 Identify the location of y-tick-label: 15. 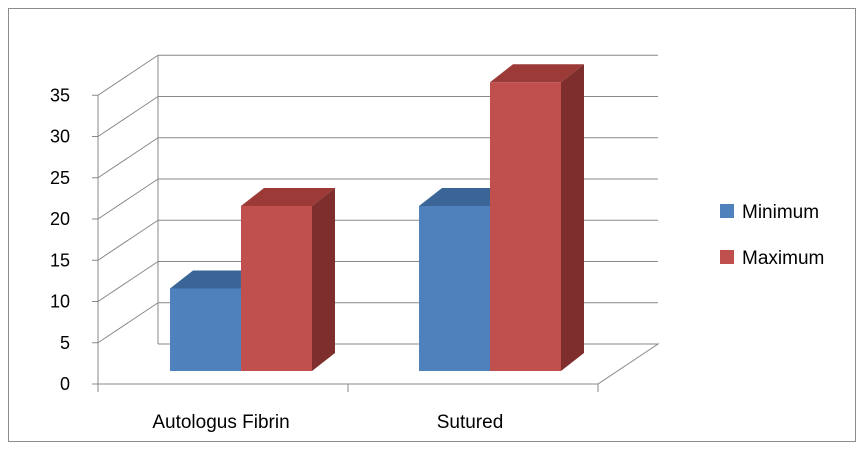
(60, 260).